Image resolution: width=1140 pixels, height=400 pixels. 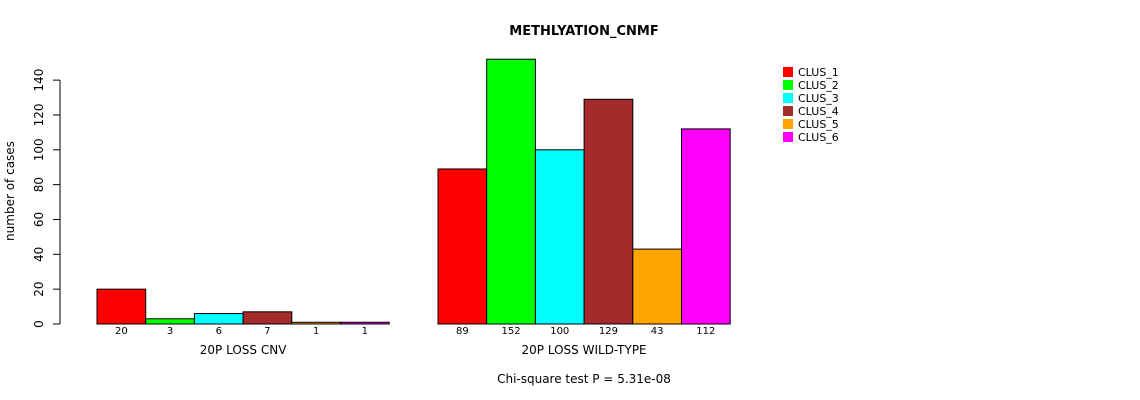 I want to click on y-tick-label: 120, so click(x=39, y=115).